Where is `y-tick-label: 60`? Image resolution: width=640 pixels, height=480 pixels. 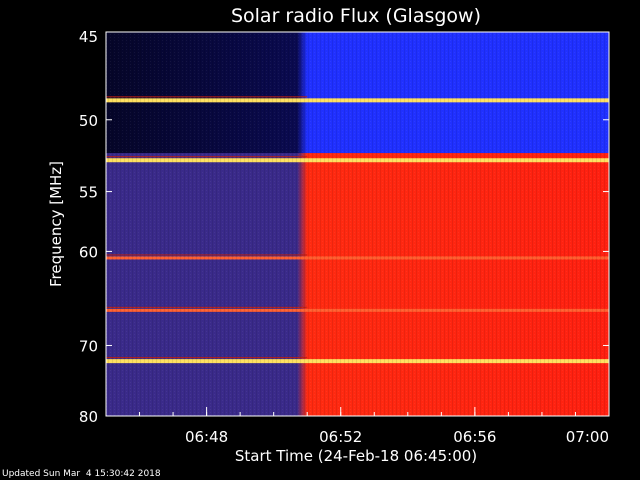
y-tick-label: 60 is located at coordinates (88, 252).